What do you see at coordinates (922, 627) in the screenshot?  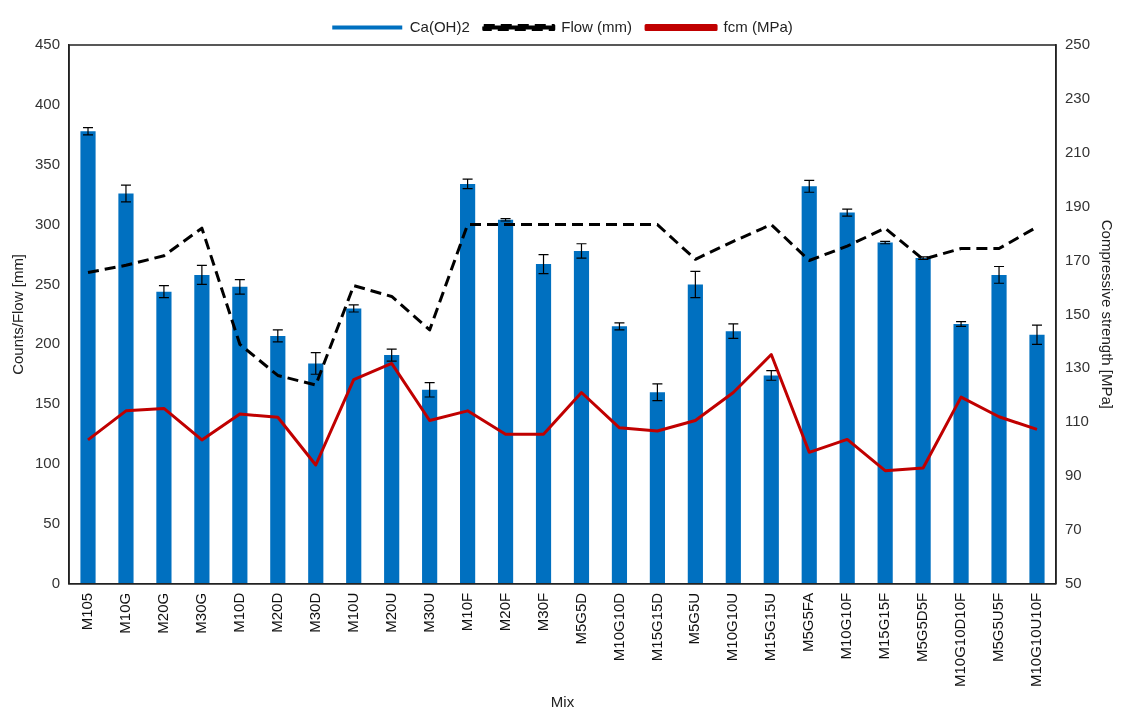 I see `x-tick-label: M5G5D5F` at bounding box center [922, 627].